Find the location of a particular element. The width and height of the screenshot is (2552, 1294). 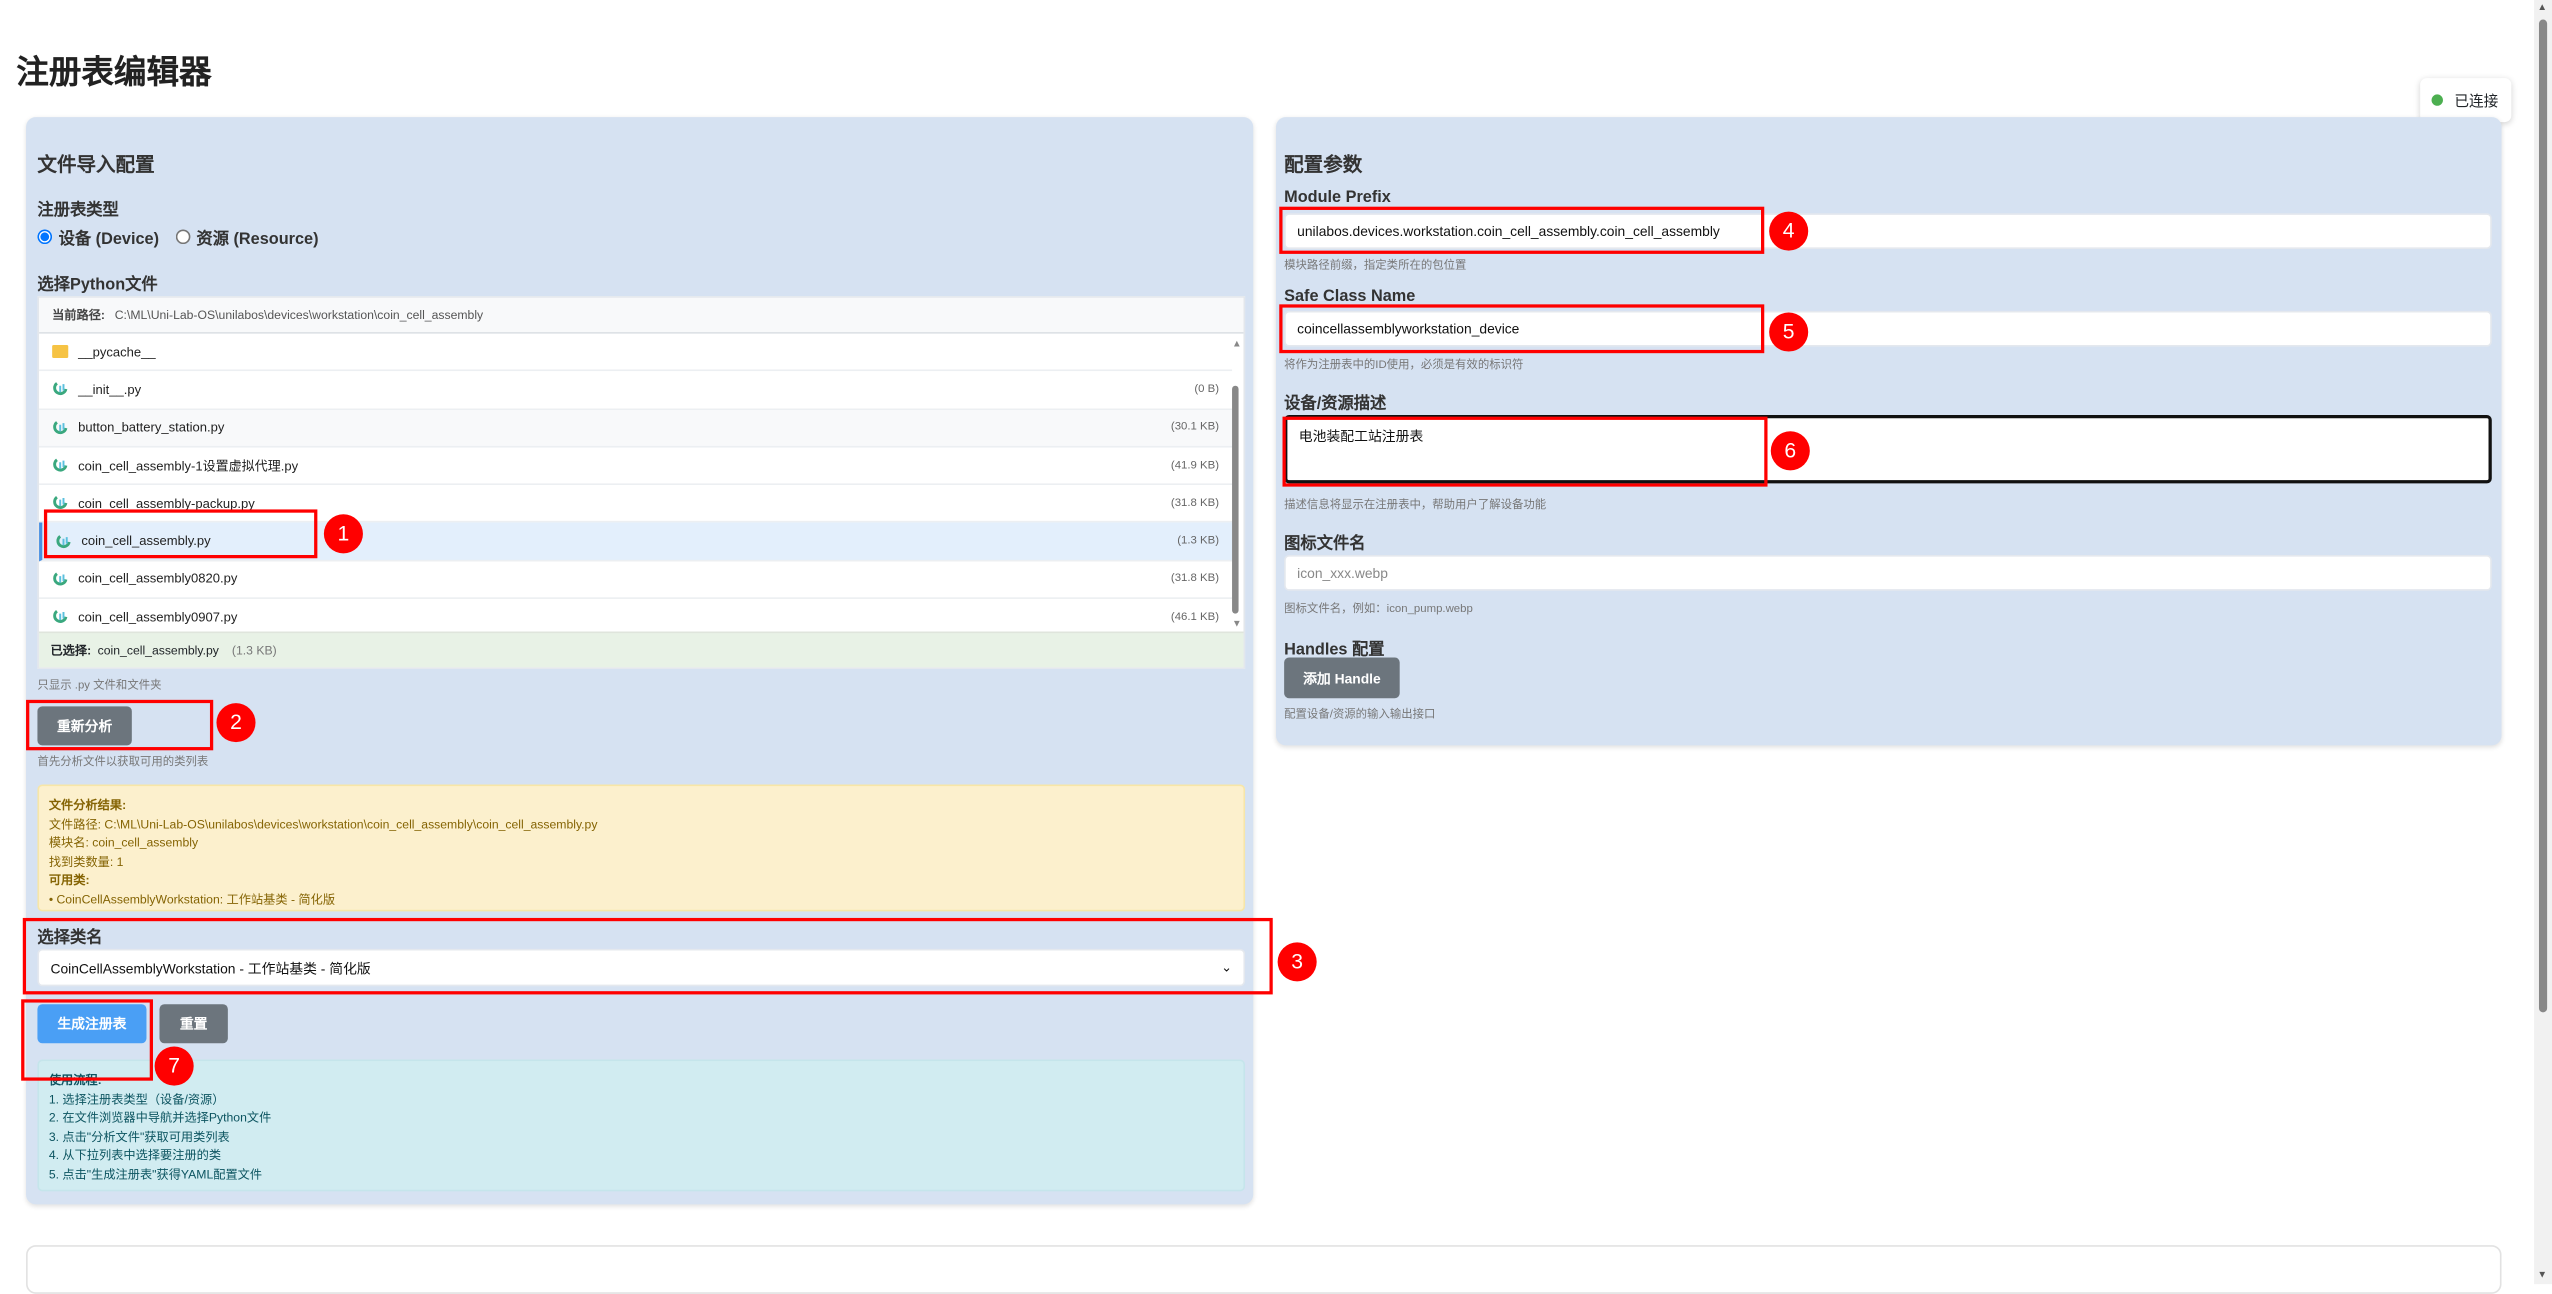

handles-hint: 配置设备/资源的输入输出接口 is located at coordinates (1360, 715).